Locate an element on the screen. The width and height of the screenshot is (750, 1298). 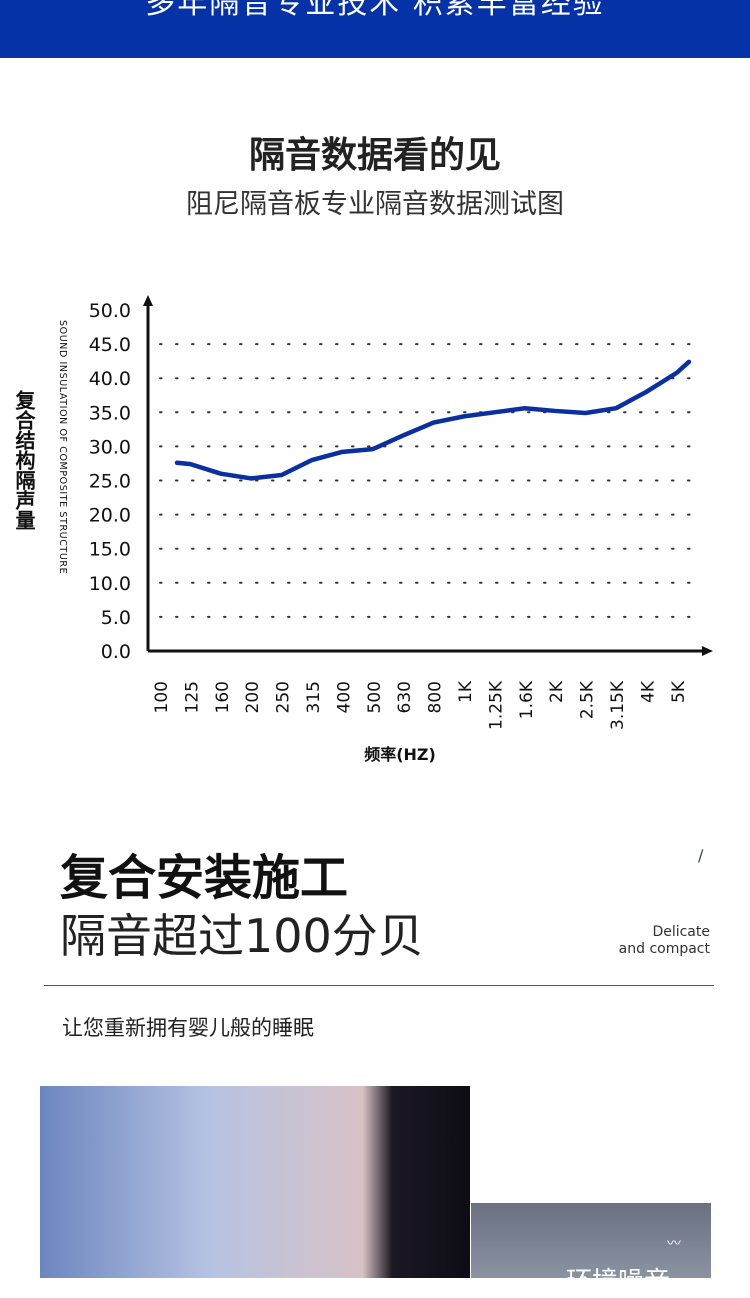
x-tick-label: 1.25K is located at coordinates (496, 705).